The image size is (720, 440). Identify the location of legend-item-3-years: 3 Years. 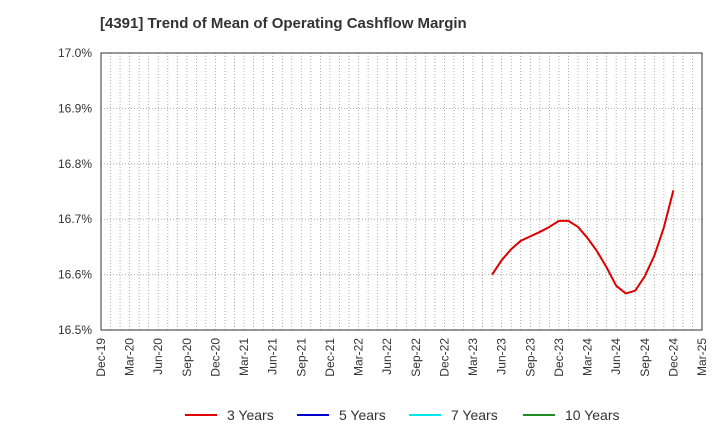
(229, 415).